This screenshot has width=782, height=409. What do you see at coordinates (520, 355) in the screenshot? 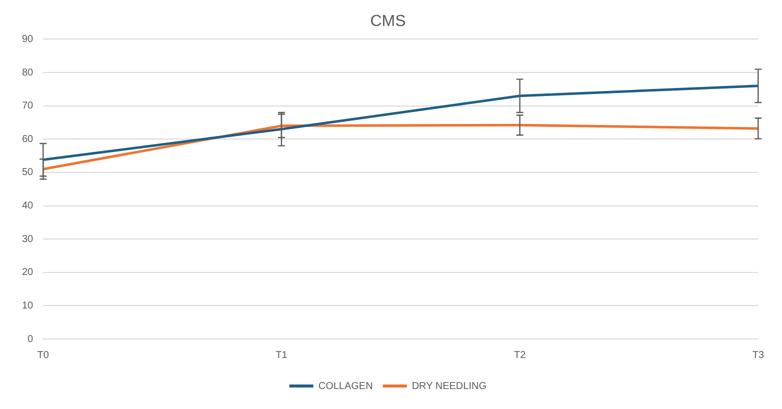
I see `x-tick-label: T2` at bounding box center [520, 355].